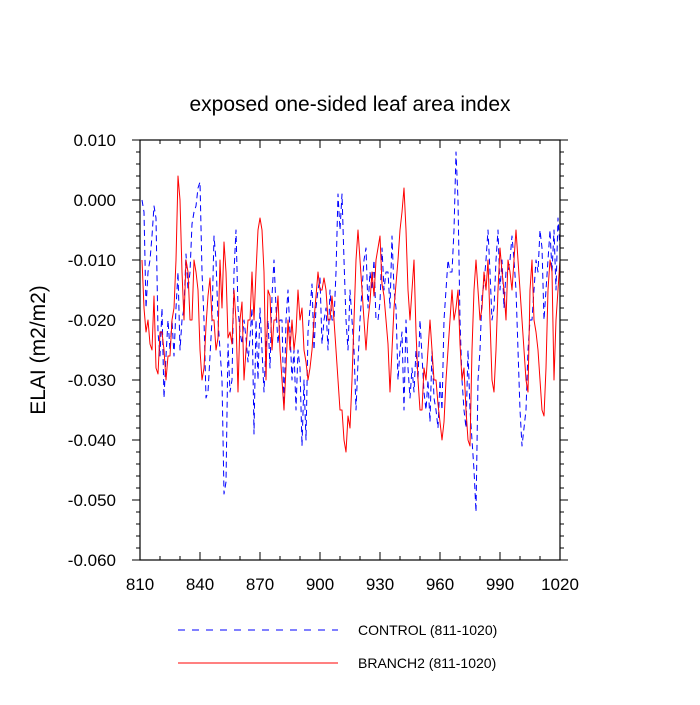 Image resolution: width=700 pixels, height=705 pixels. Describe the element at coordinates (260, 584) in the screenshot. I see `x-tick-label: 870` at that location.